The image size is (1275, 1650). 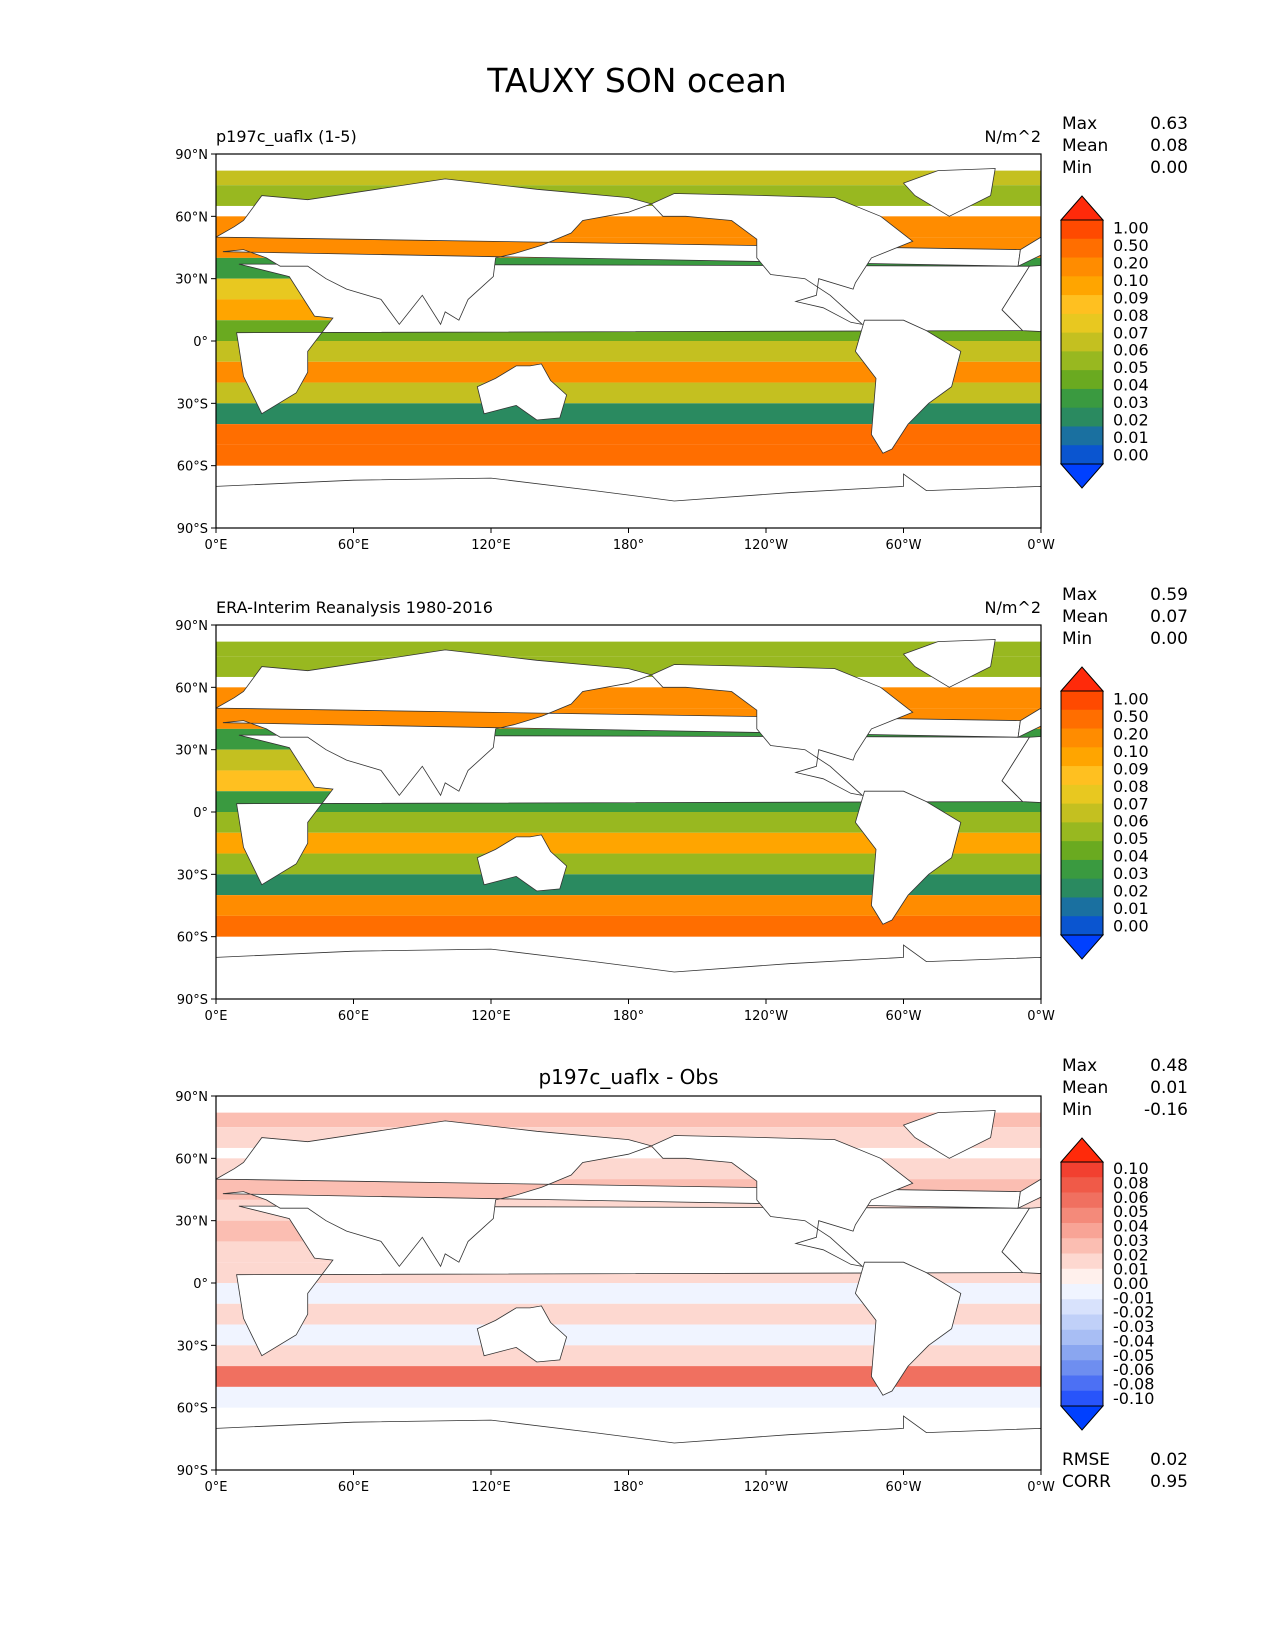 I want to click on colorbar-label: 0.07, so click(x=1131, y=803).